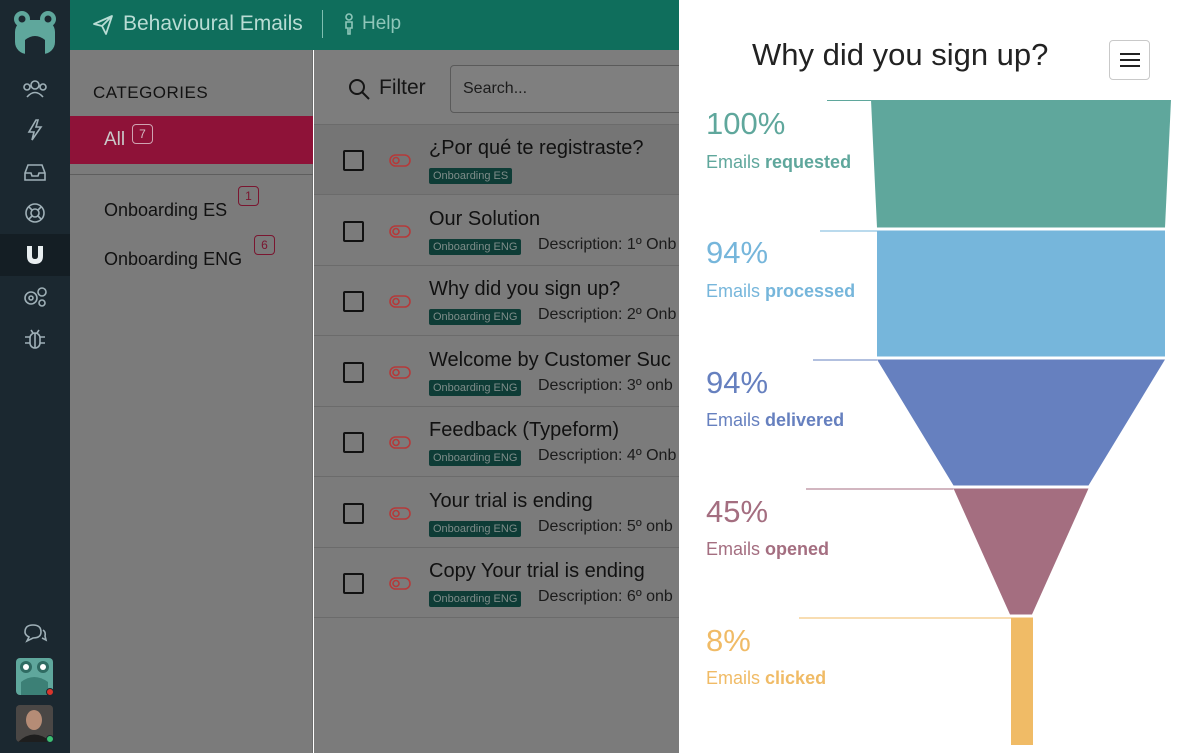 Image resolution: width=1200 pixels, height=753 pixels. I want to click on email-title: Feedback (Typeform), so click(524, 430).